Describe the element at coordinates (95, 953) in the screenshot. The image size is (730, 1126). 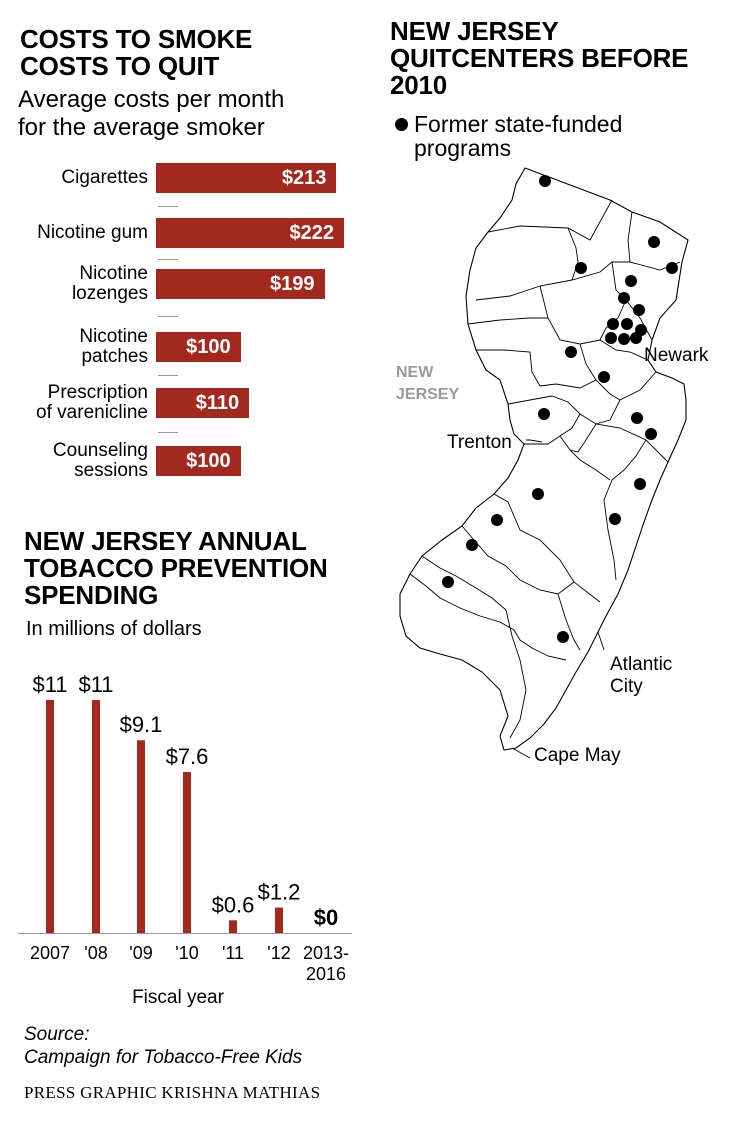
I see `spending-year-label: '08` at that location.